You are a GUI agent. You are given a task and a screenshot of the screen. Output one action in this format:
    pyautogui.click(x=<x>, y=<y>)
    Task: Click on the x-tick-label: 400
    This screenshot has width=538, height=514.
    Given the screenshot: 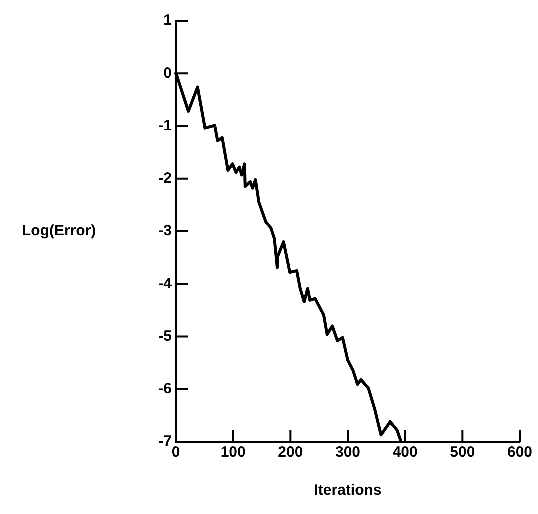 What is the action you would take?
    pyautogui.click(x=405, y=453)
    